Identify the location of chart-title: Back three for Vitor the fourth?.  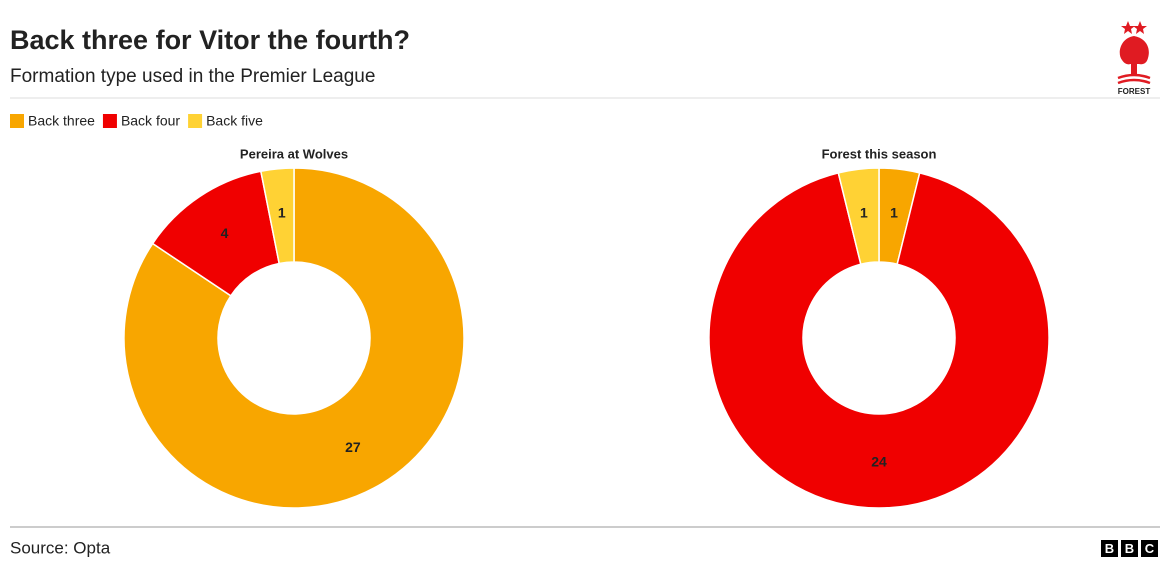
(210, 40).